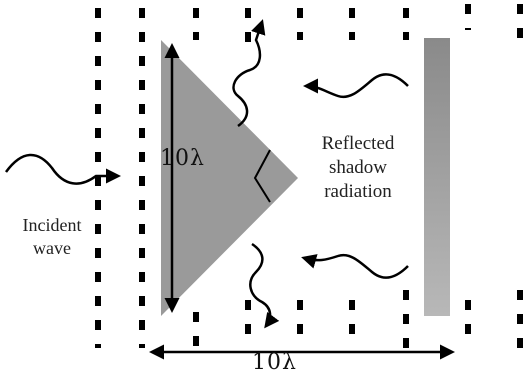 Image resolution: width=526 pixels, height=375 pixels. Describe the element at coordinates (52, 236) in the screenshot. I see `incident-wave-label: Incident wave` at that location.